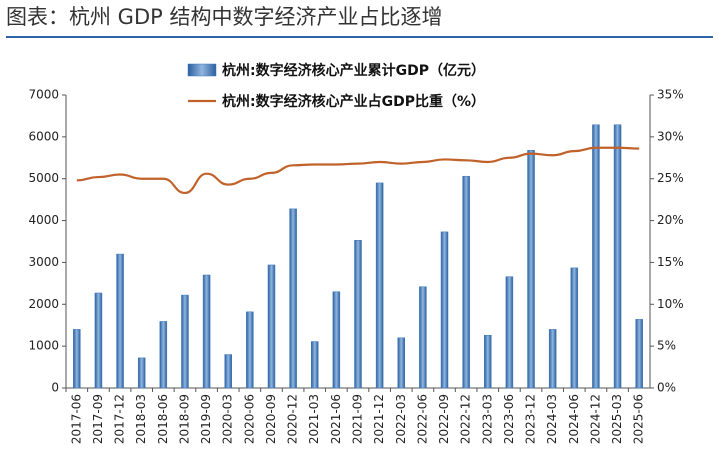 This screenshot has width=719, height=464. I want to click on x-tick-label: 2020-12, so click(293, 419).